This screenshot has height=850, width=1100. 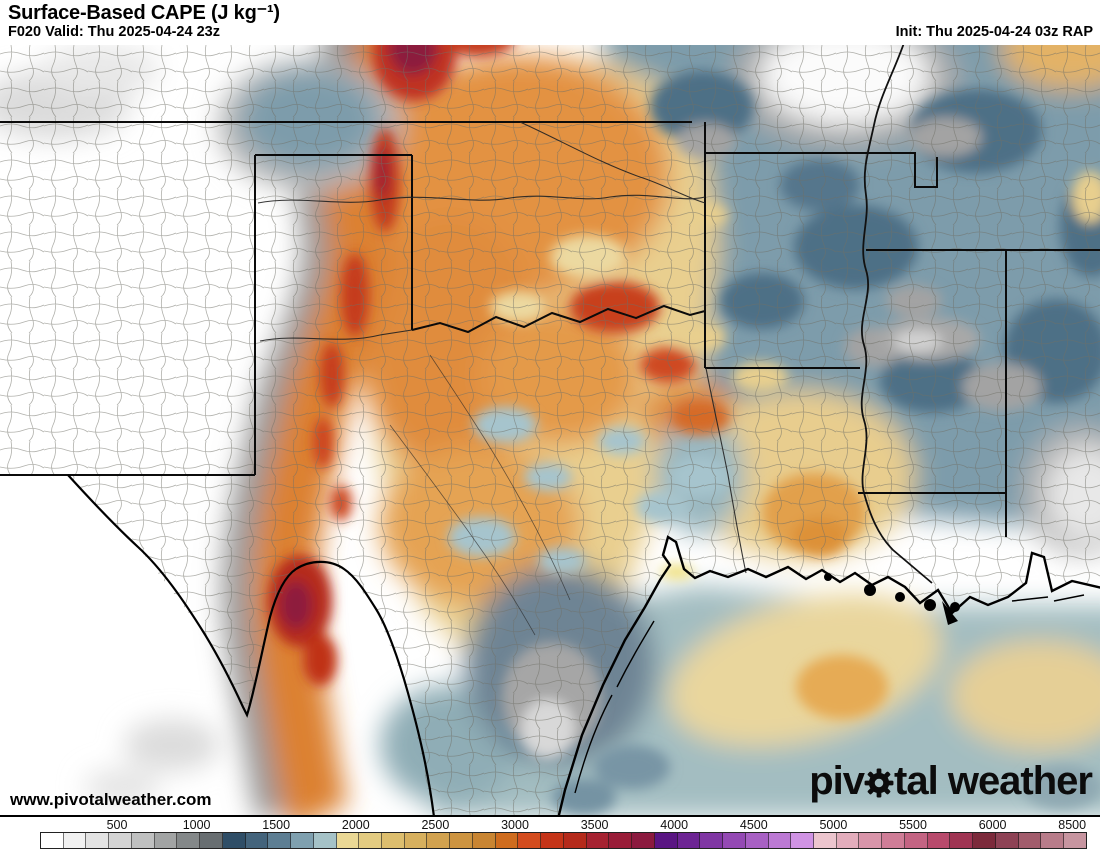 I want to click on logo-text-right: tal weather, so click(x=993, y=781).